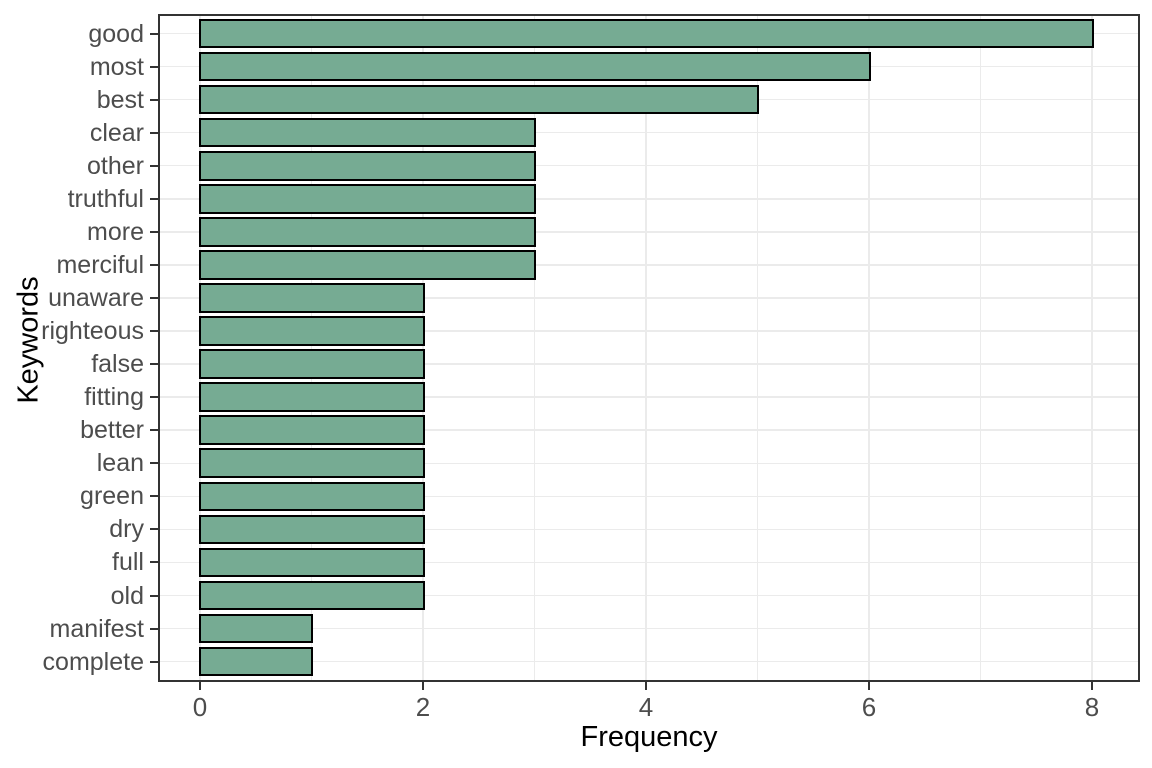  What do you see at coordinates (120, 99) in the screenshot?
I see `y-category-label: best` at bounding box center [120, 99].